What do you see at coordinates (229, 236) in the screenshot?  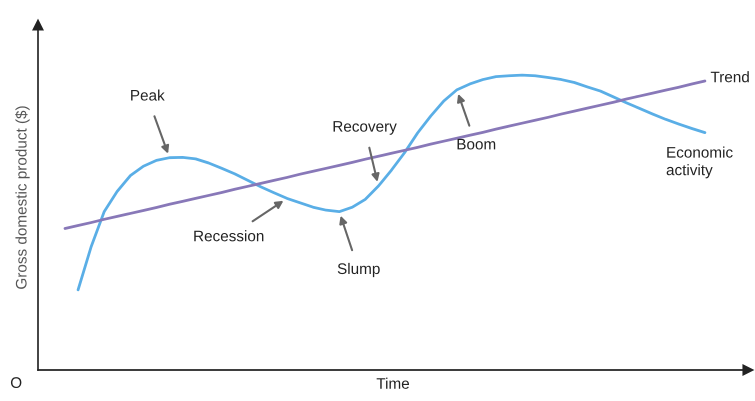 I see `annotation: Recession` at bounding box center [229, 236].